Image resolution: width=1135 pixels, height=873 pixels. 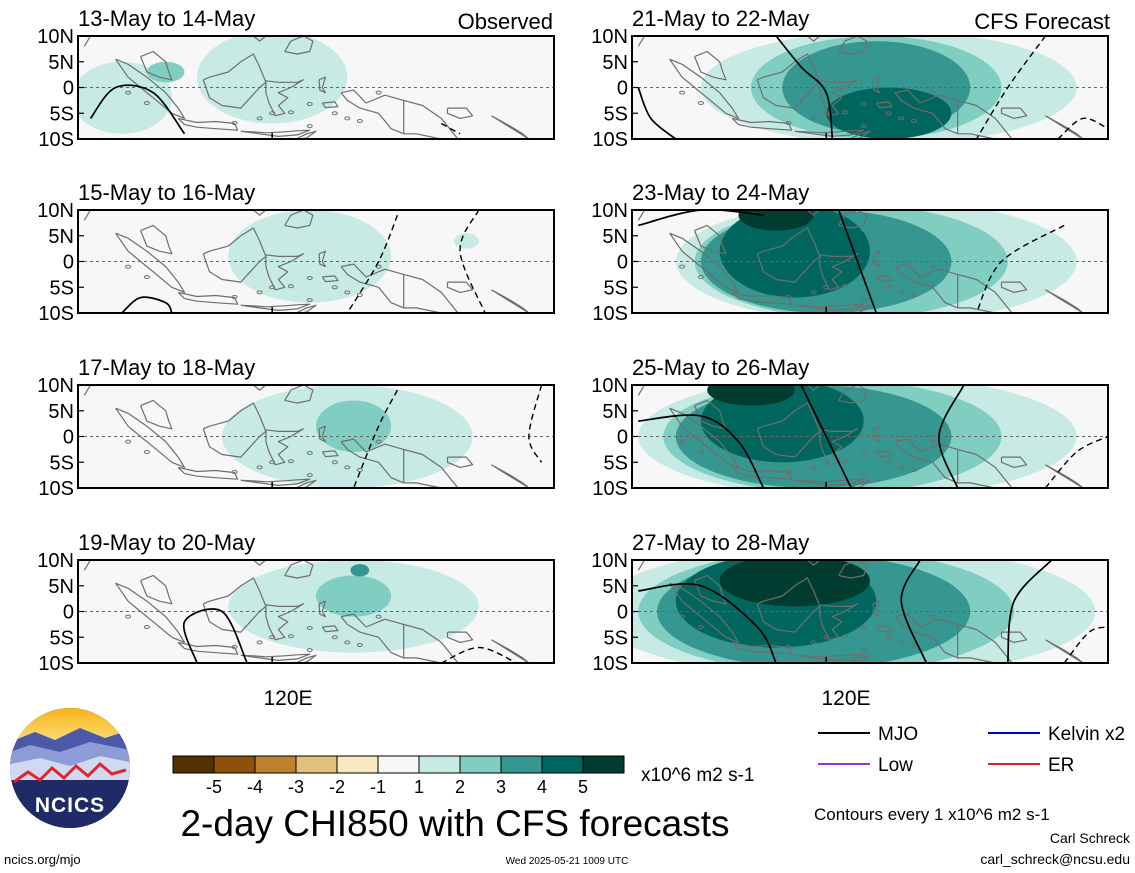 What do you see at coordinates (865, 765) in the screenshot?
I see `legend-item: Low` at bounding box center [865, 765].